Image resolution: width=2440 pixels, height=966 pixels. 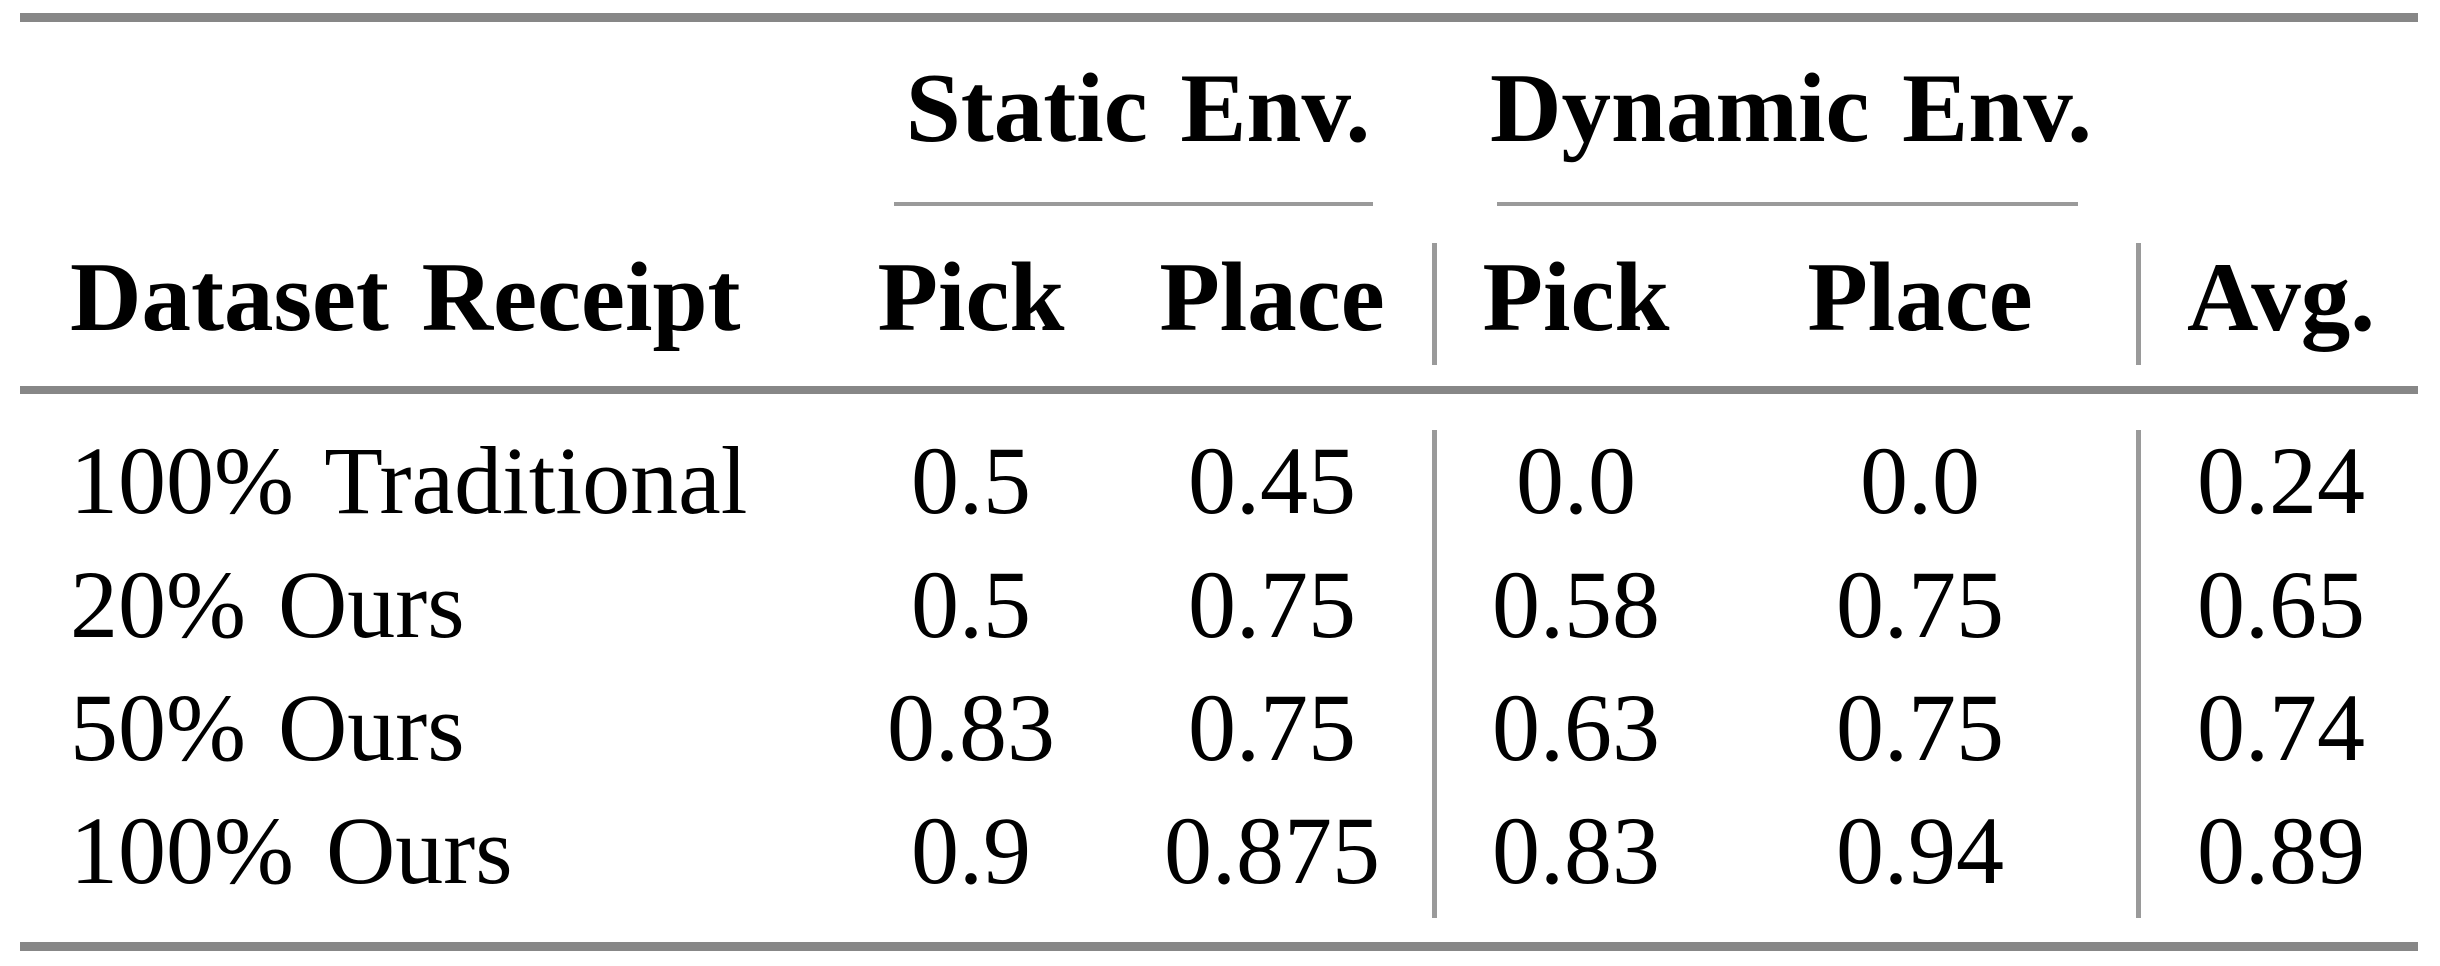 What do you see at coordinates (1787, 204) in the screenshot?
I see `dynamic-env-underline-rule` at bounding box center [1787, 204].